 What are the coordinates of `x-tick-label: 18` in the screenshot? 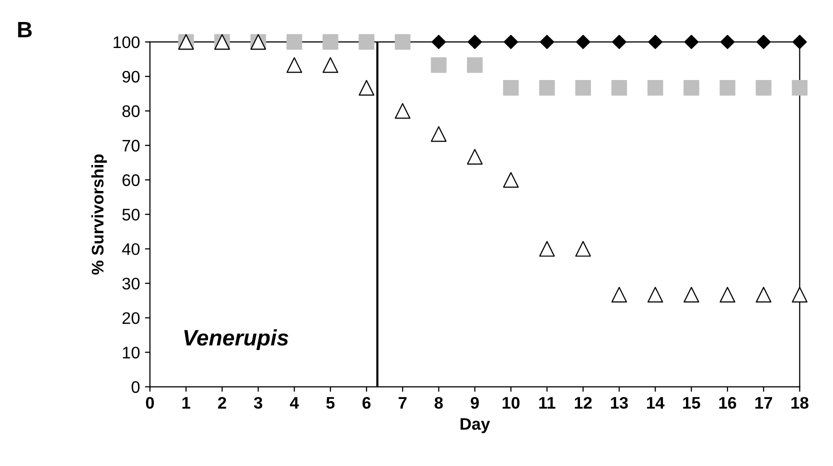 It's located at (799, 402).